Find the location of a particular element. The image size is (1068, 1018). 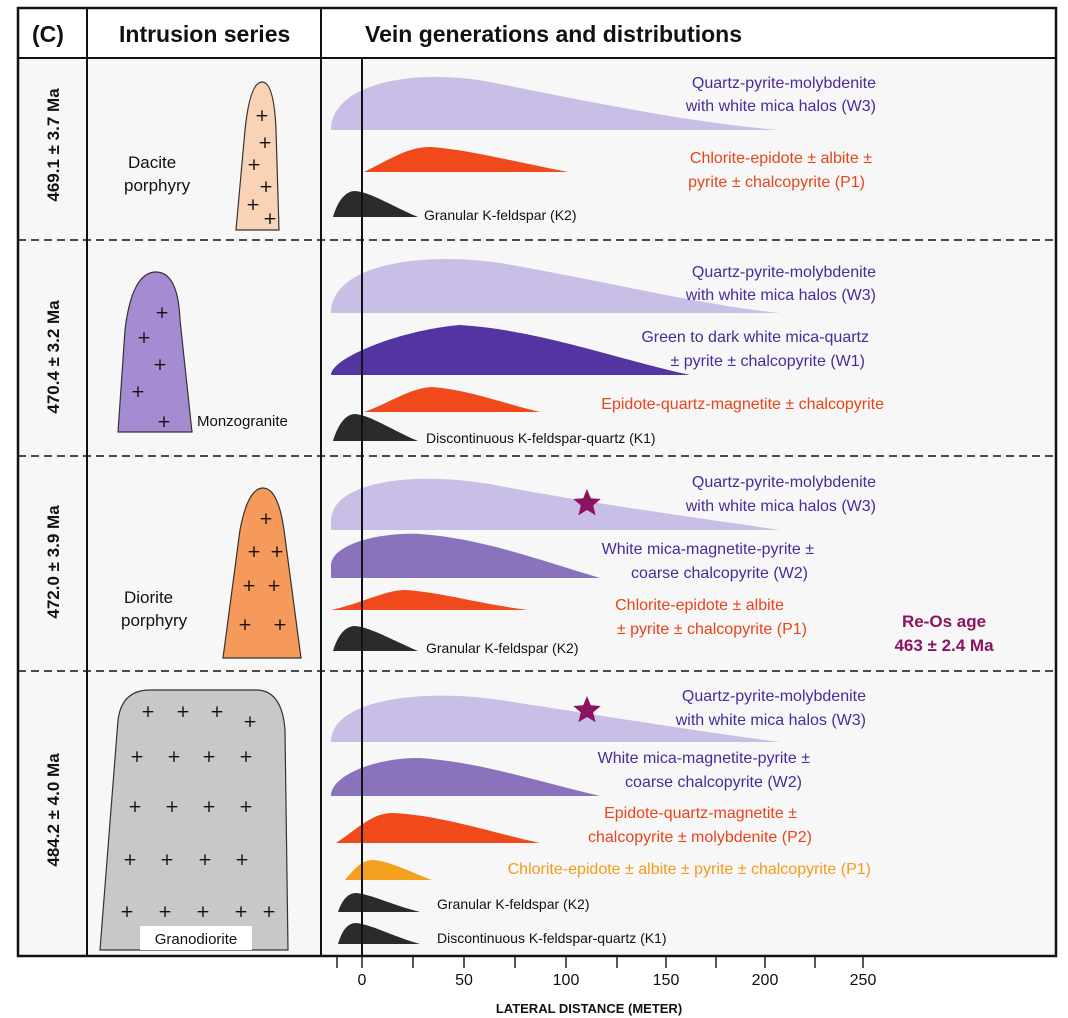

x-tick-label-50: 50 is located at coordinates (464, 980).